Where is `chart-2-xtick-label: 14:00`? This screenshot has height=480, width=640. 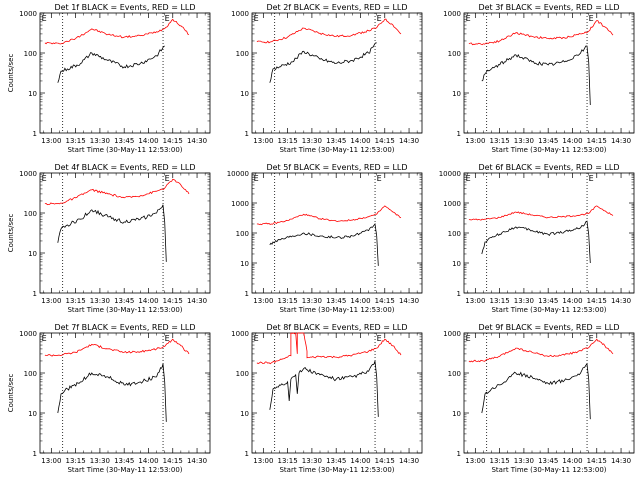
chart-2-xtick-label: 14:00 is located at coordinates (360, 141).